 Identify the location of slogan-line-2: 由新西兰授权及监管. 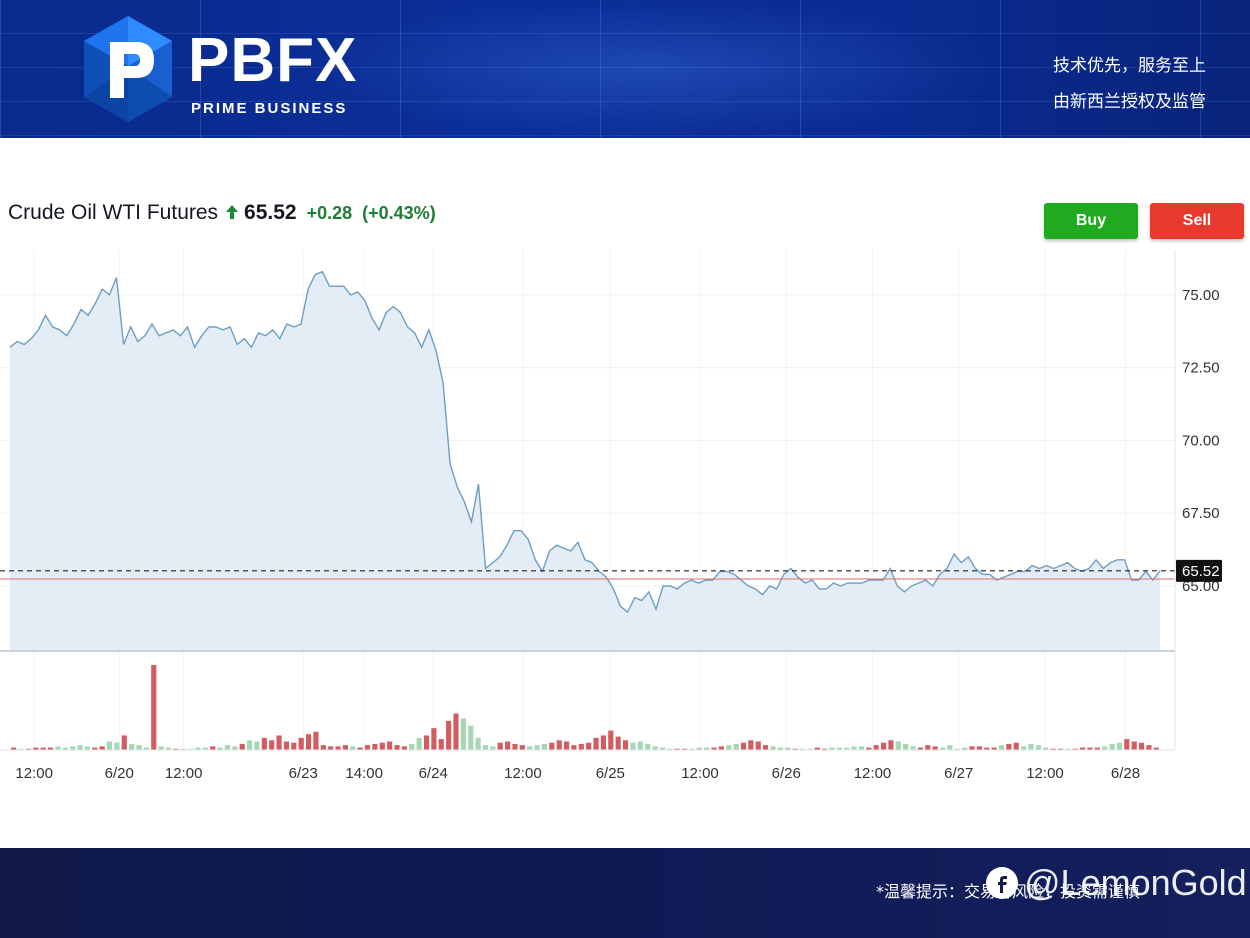
(1129, 102).